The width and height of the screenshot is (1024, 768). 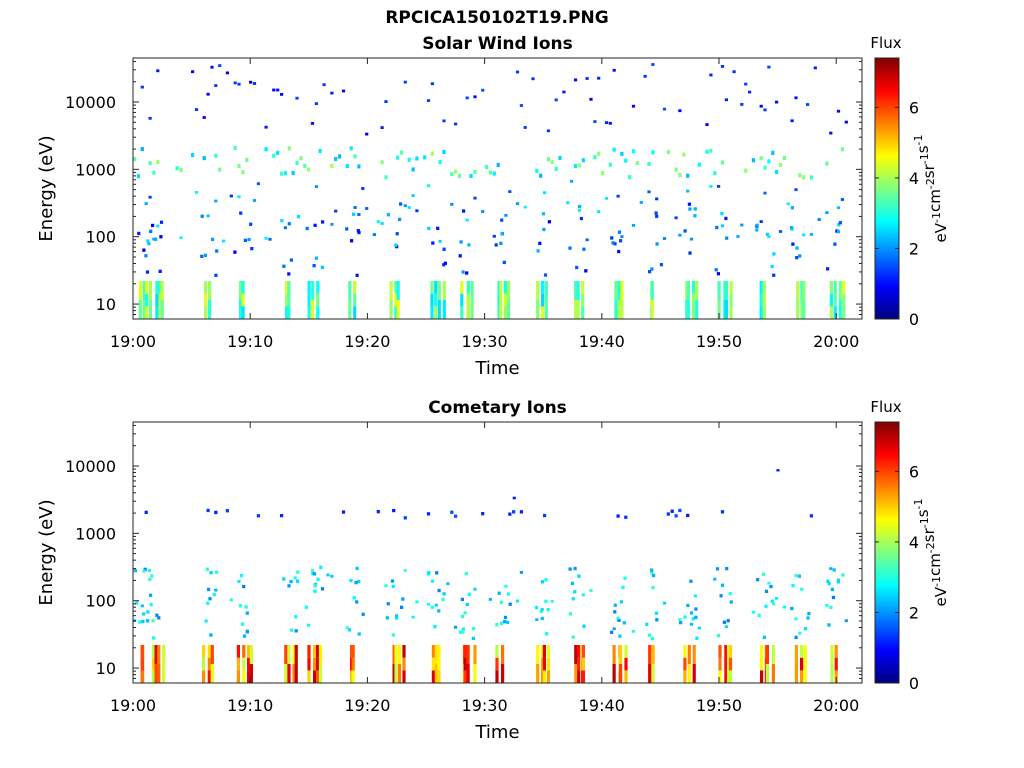 What do you see at coordinates (602, 705) in the screenshot?
I see `x-tick-label: 19:40` at bounding box center [602, 705].